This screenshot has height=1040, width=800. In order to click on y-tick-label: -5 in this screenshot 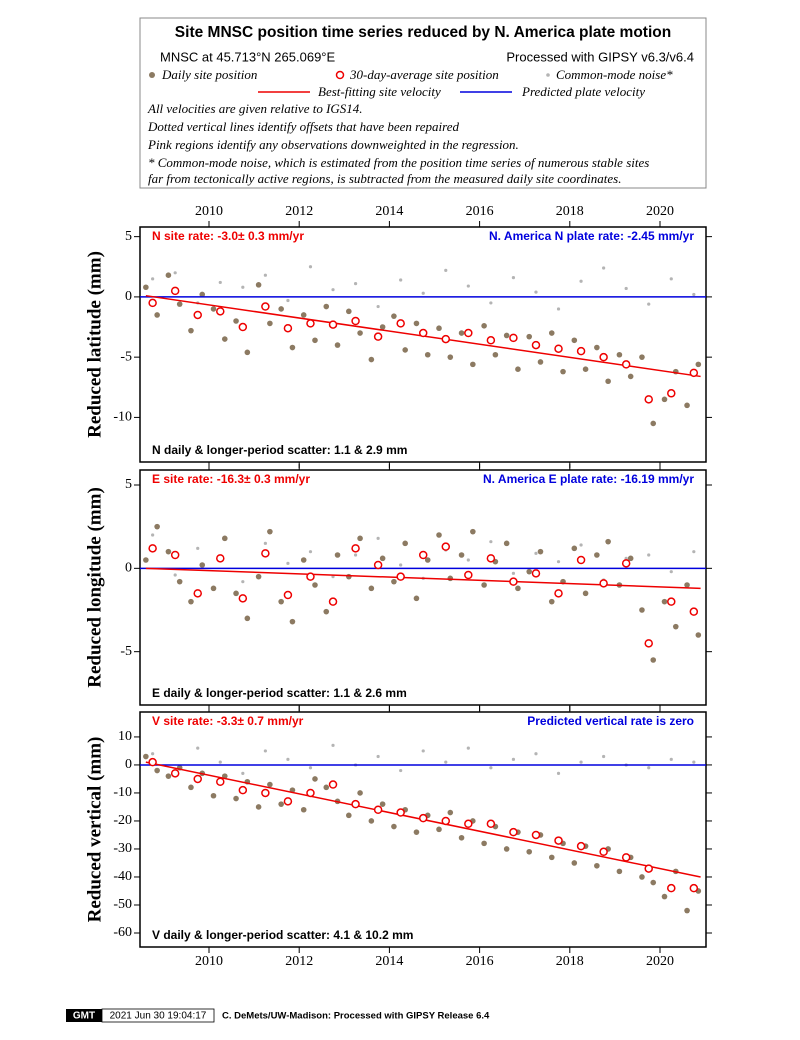, I will do `click(126, 651)`.